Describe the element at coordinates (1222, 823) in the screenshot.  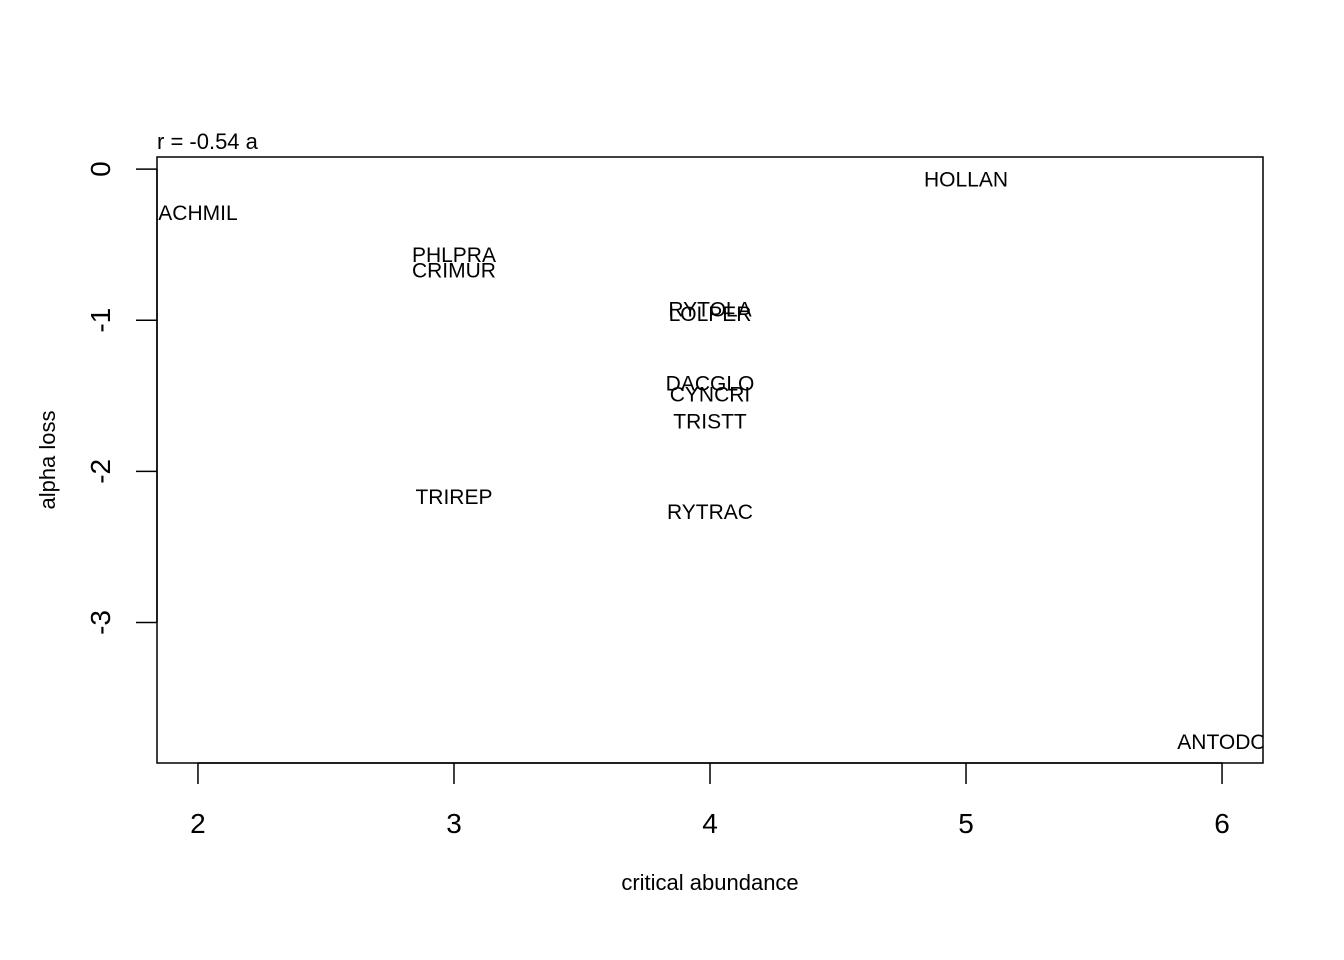
I see `x-tick-label: 6` at that location.